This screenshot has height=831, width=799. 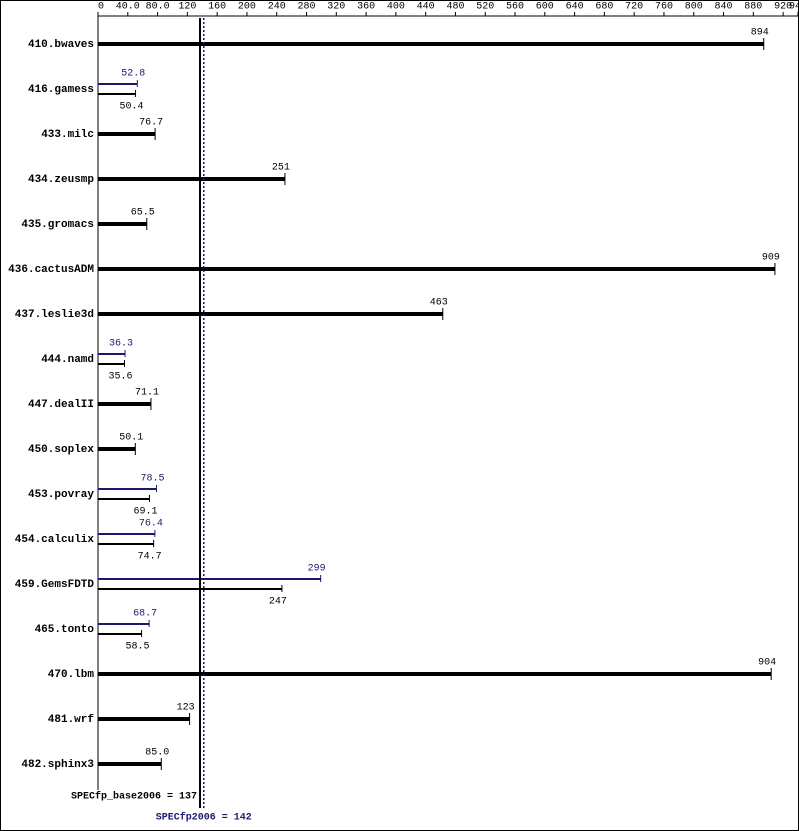 What do you see at coordinates (55, 540) in the screenshot?
I see `category-label: 454.calculix` at bounding box center [55, 540].